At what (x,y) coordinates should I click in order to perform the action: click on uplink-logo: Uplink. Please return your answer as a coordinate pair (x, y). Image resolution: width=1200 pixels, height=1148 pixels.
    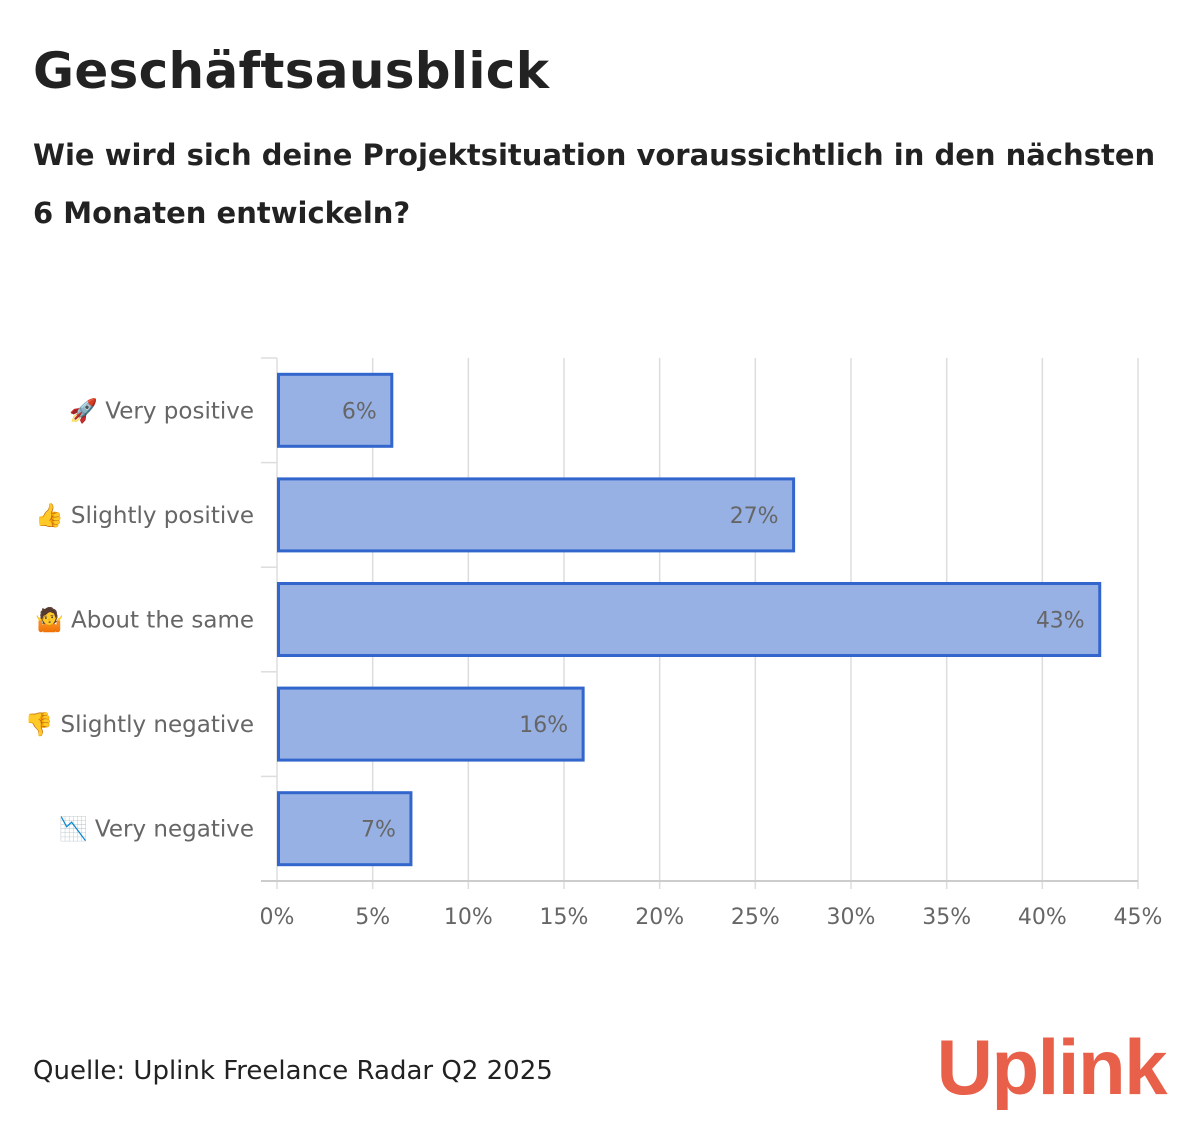
    Looking at the image, I should click on (1052, 1067).